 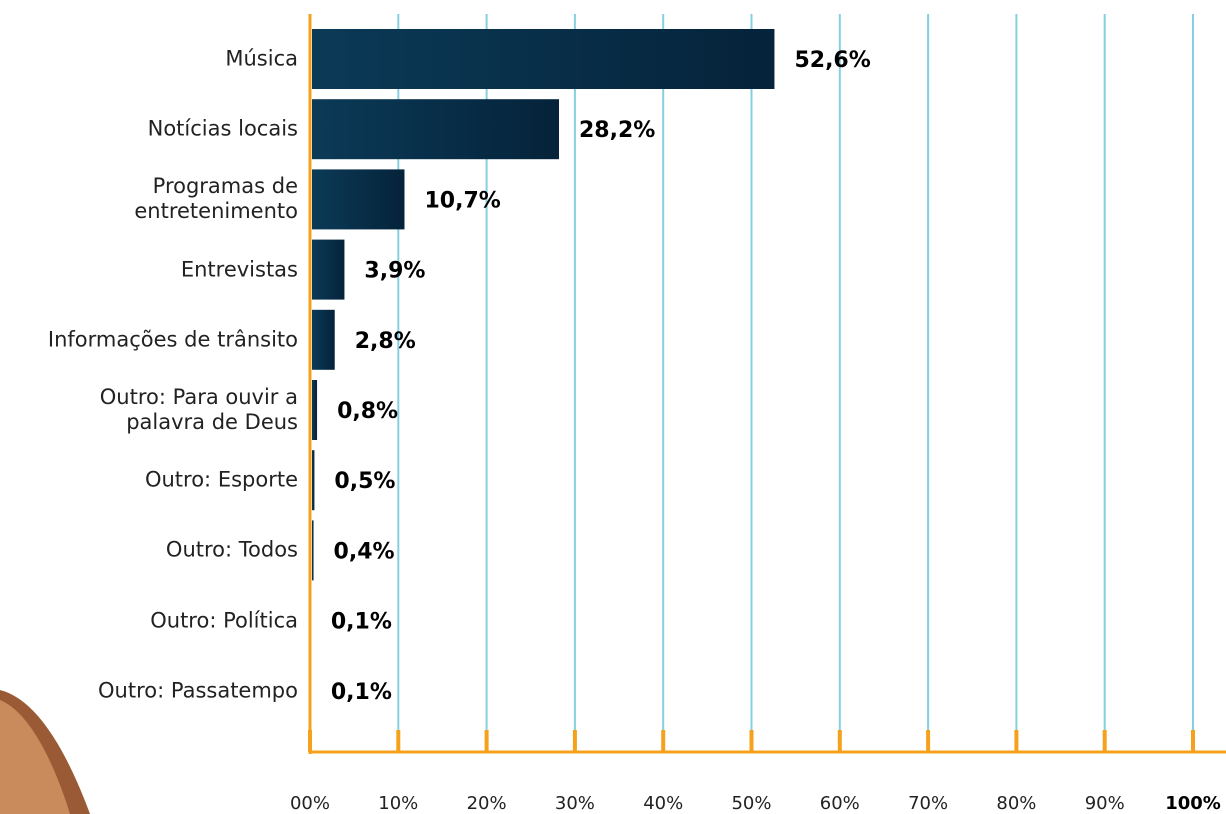 What do you see at coordinates (221, 479) in the screenshot?
I see `category-label: Outro: Esporte` at bounding box center [221, 479].